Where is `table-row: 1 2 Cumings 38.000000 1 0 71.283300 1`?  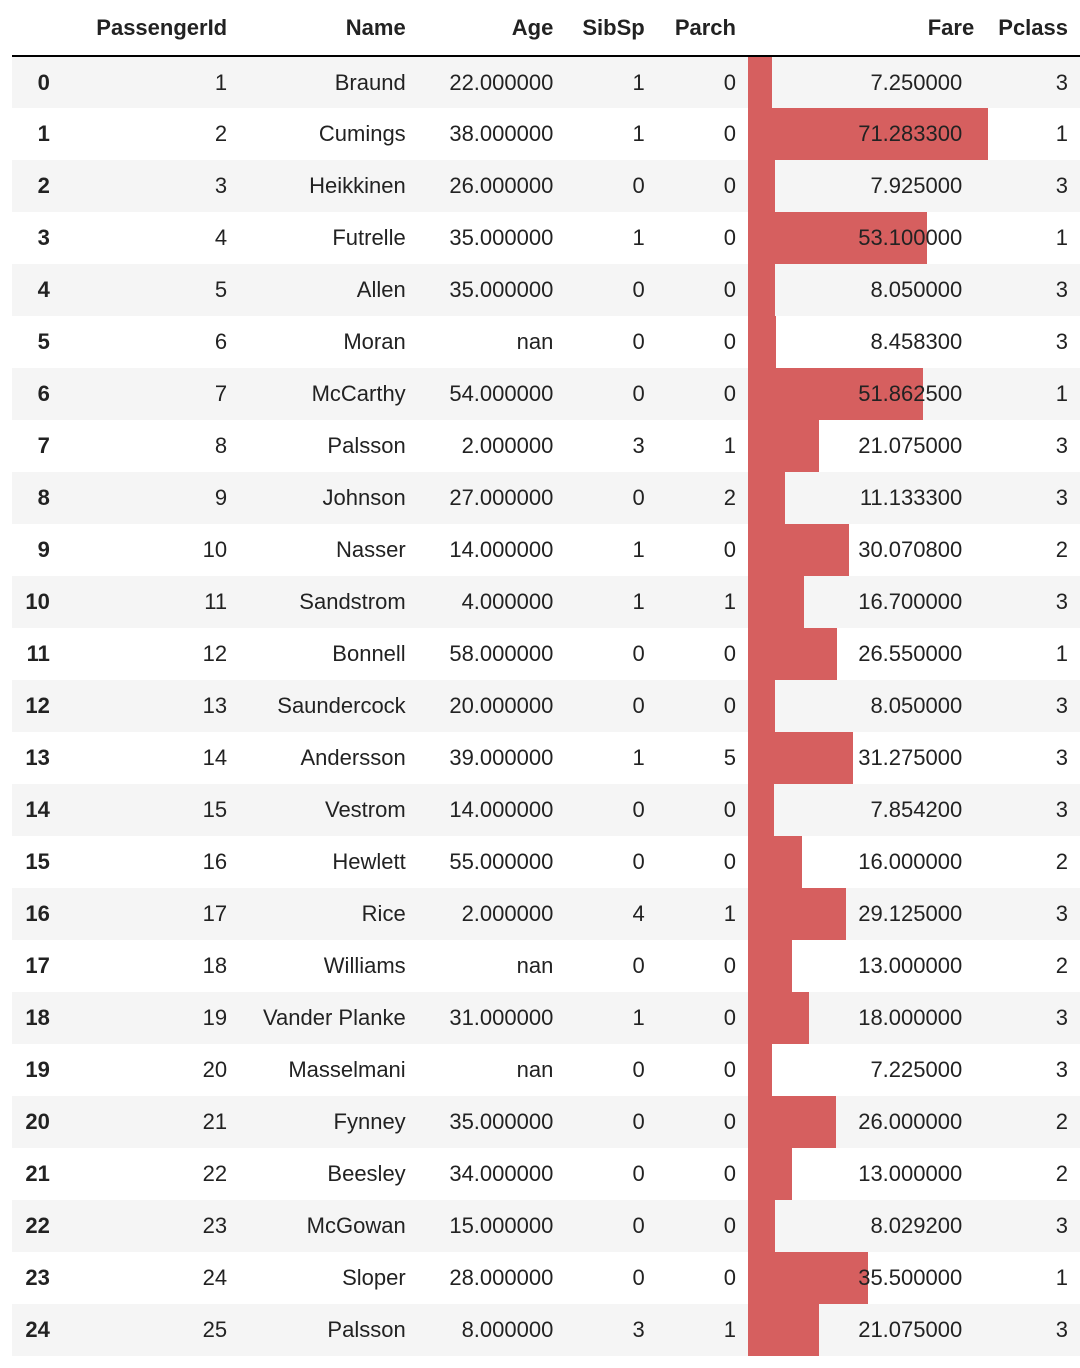
table-row: 1 2 Cumings 38.000000 1 0 71.283300 1 is located at coordinates (546, 134).